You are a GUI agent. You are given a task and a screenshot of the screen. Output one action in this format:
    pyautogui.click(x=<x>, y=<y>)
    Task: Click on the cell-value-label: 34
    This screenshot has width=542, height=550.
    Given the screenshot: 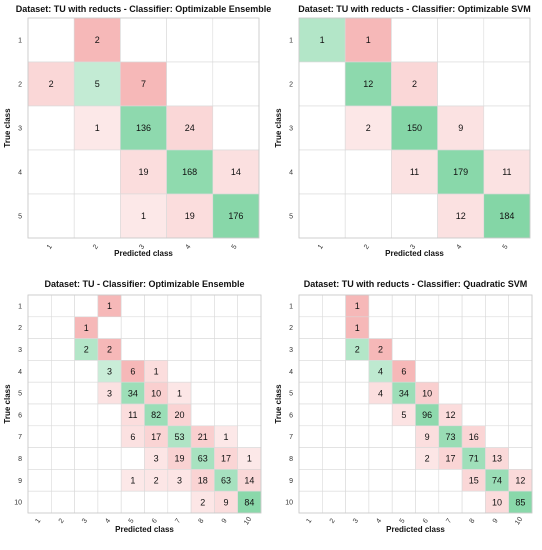 What is the action you would take?
    pyautogui.click(x=133, y=393)
    